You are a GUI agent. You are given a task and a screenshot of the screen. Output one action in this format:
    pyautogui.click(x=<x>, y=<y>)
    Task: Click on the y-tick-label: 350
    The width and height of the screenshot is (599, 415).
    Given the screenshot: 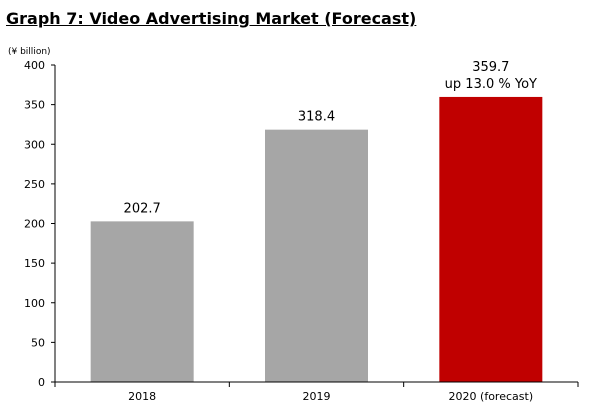 What is the action you would take?
    pyautogui.click(x=34, y=105)
    